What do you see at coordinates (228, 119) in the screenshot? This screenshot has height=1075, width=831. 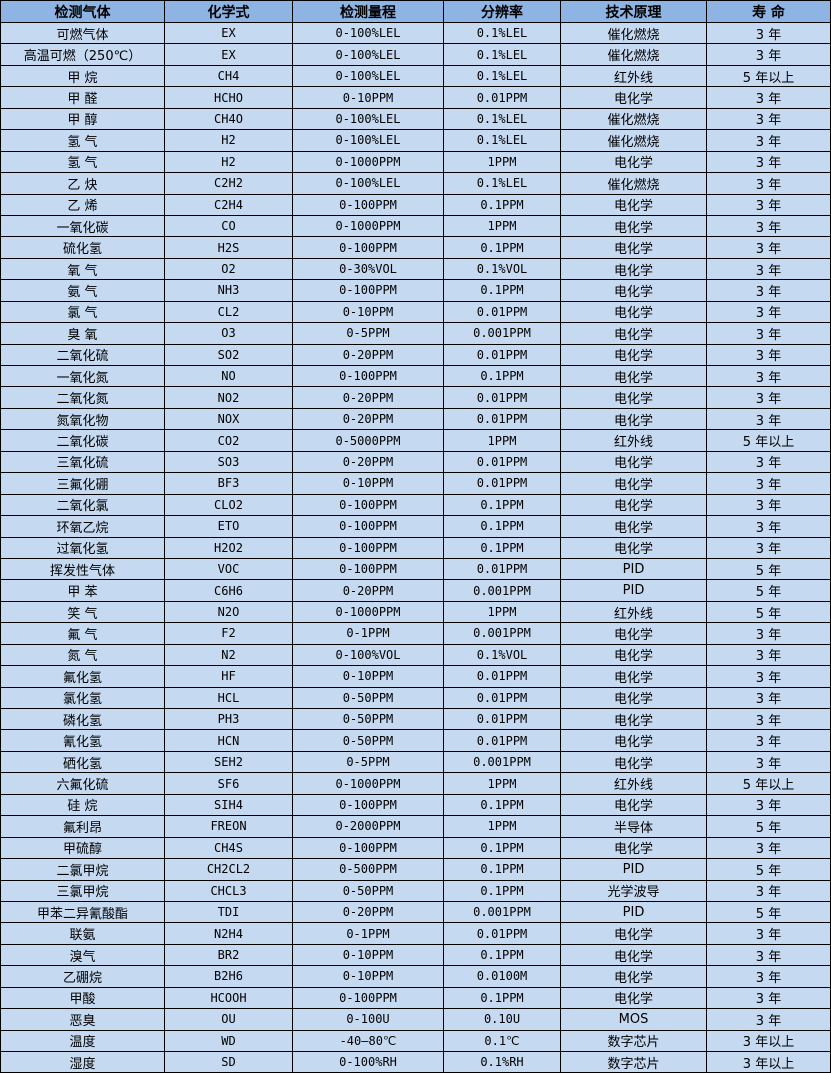 I see `cell-formula: CH4O` at bounding box center [228, 119].